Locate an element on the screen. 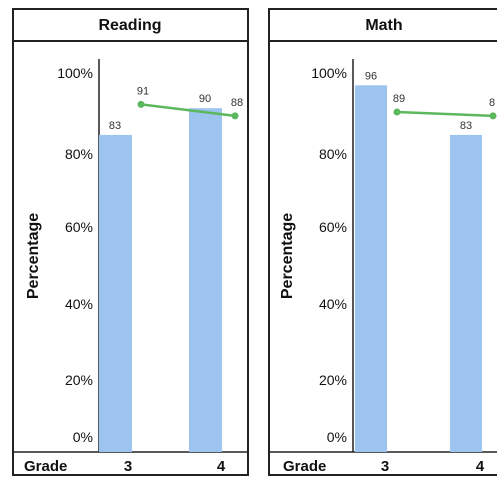  reading-title: Reading is located at coordinates (129, 25).